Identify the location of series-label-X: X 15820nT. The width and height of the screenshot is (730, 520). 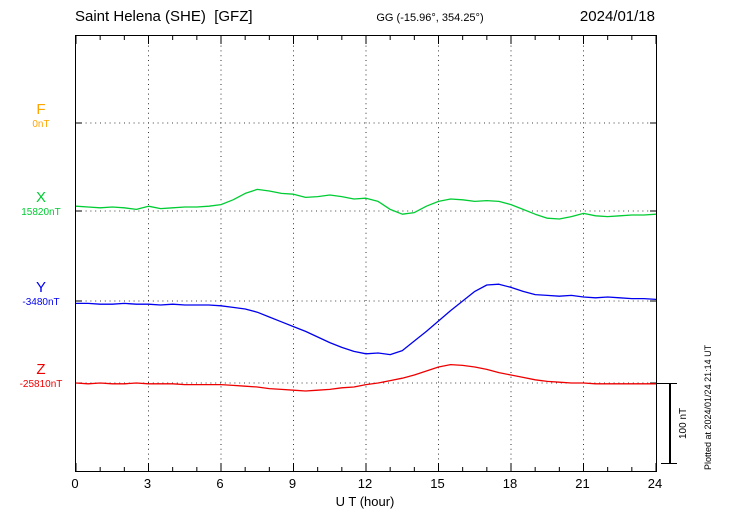
(41, 203).